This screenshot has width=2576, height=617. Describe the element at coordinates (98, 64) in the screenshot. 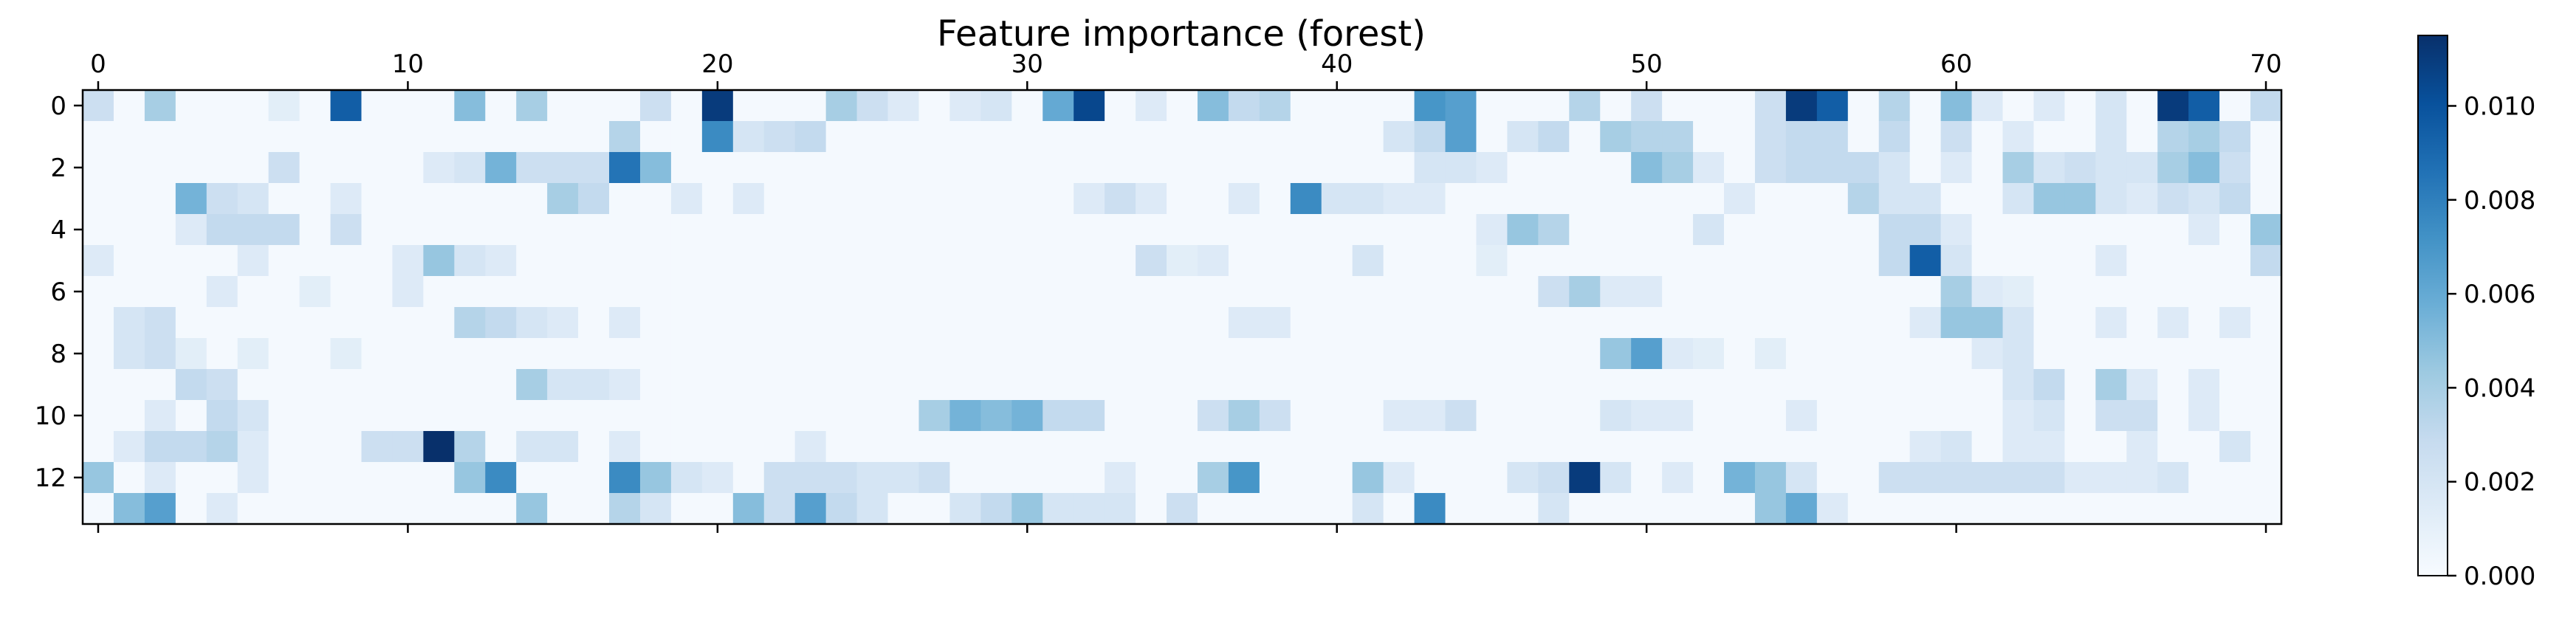

I see `x-tick-label: 0` at that location.